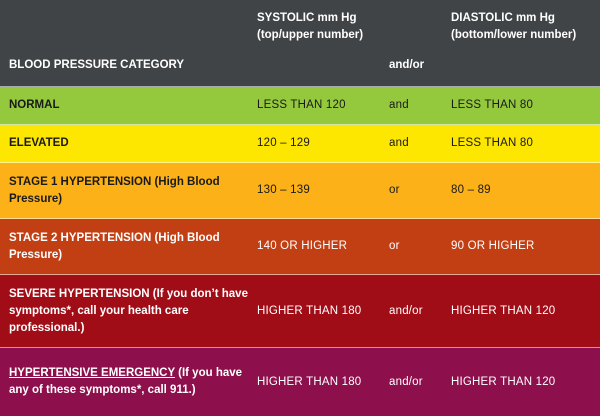 This screenshot has width=600, height=416. I want to click on category-cell: NORMAL, so click(124, 106).